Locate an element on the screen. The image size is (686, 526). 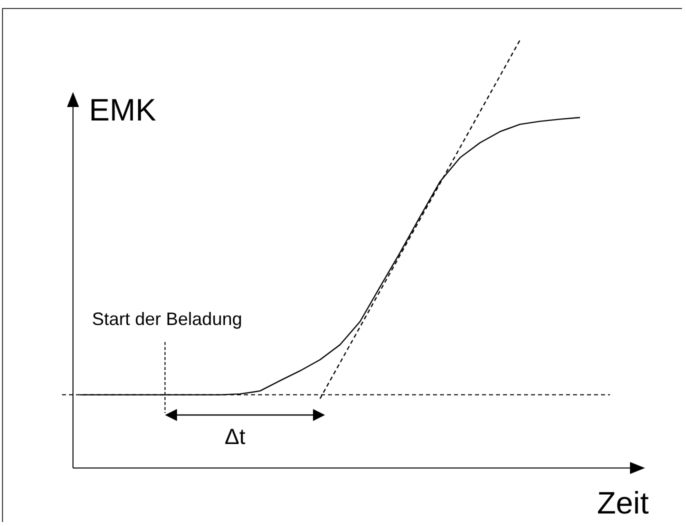
annotation: Δt is located at coordinates (235, 437).